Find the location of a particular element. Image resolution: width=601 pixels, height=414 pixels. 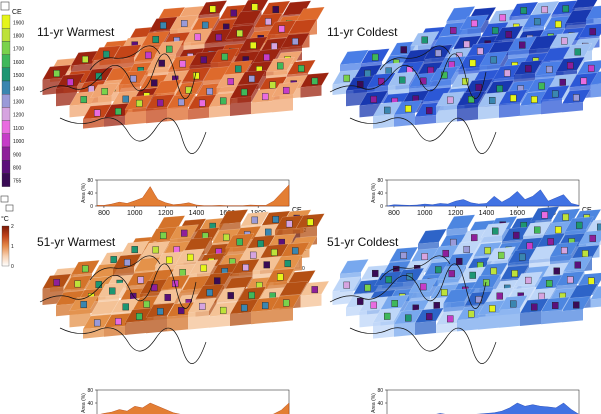

y-tick-label: 0 is located at coordinates (381, 207).